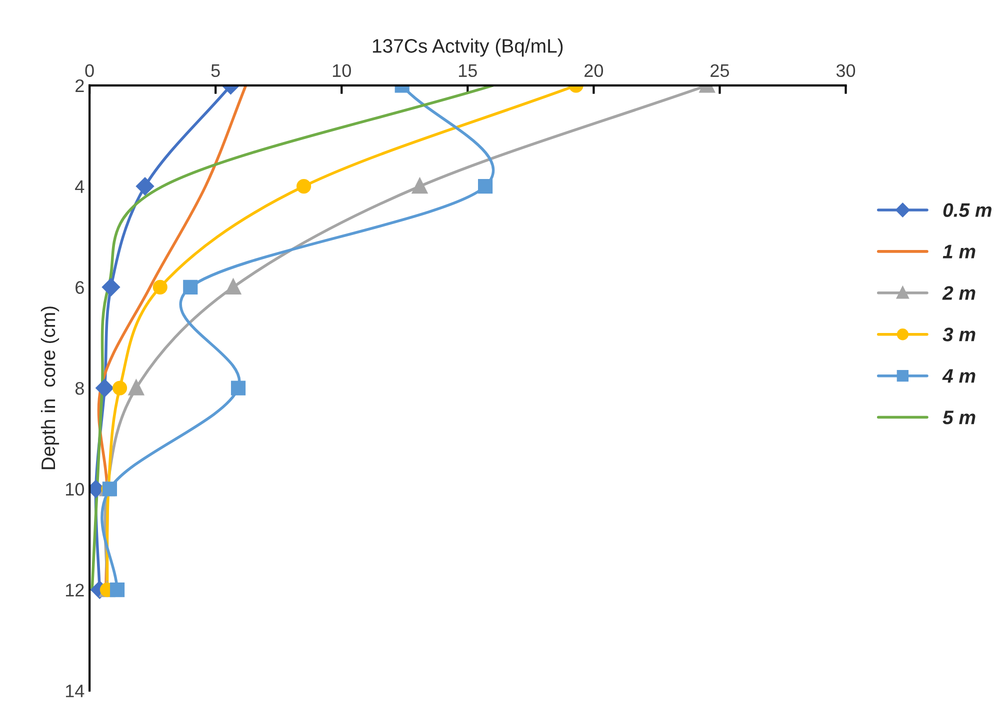  I want to click on y-tick-label: 14, so click(75, 691).